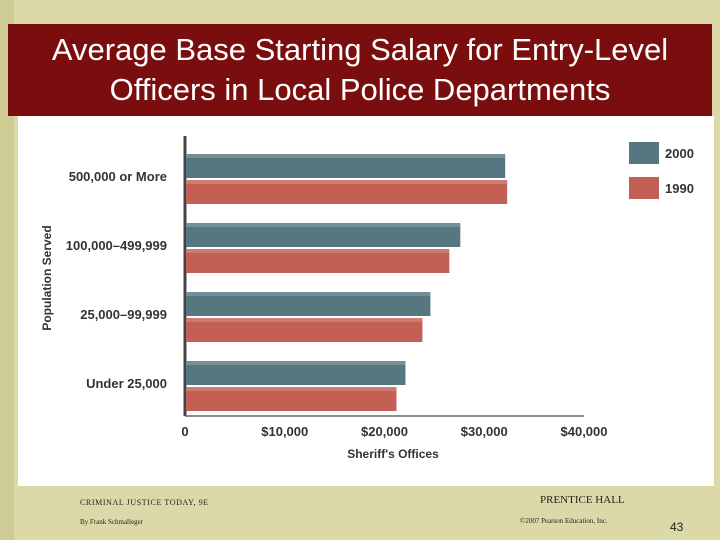  What do you see at coordinates (679, 153) in the screenshot?
I see `legend-label-2000: 2000` at bounding box center [679, 153].